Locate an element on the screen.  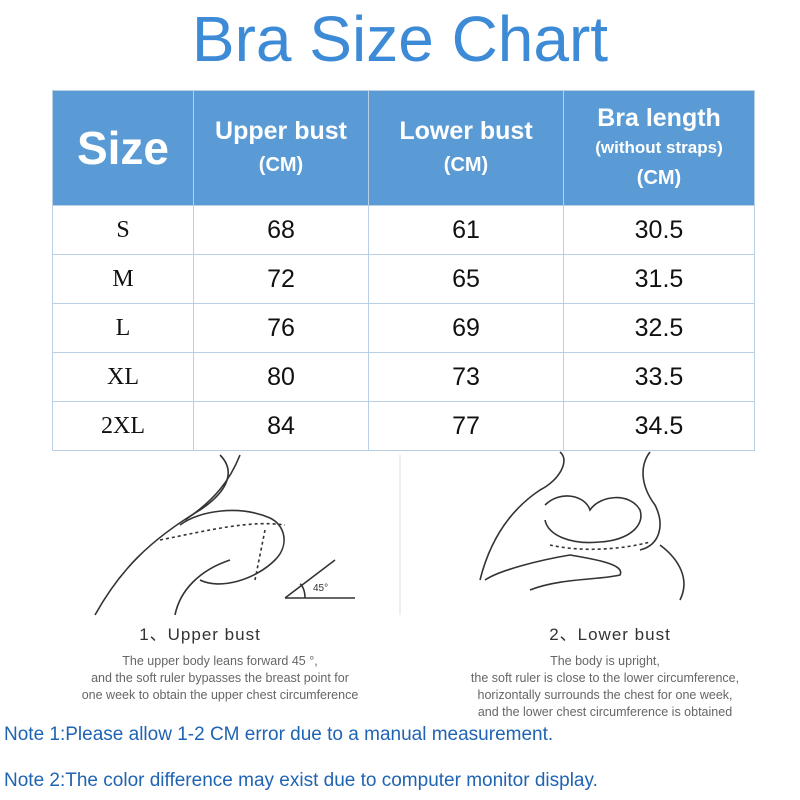
header-cell: Lower bust (CM) is located at coordinates (466, 148).